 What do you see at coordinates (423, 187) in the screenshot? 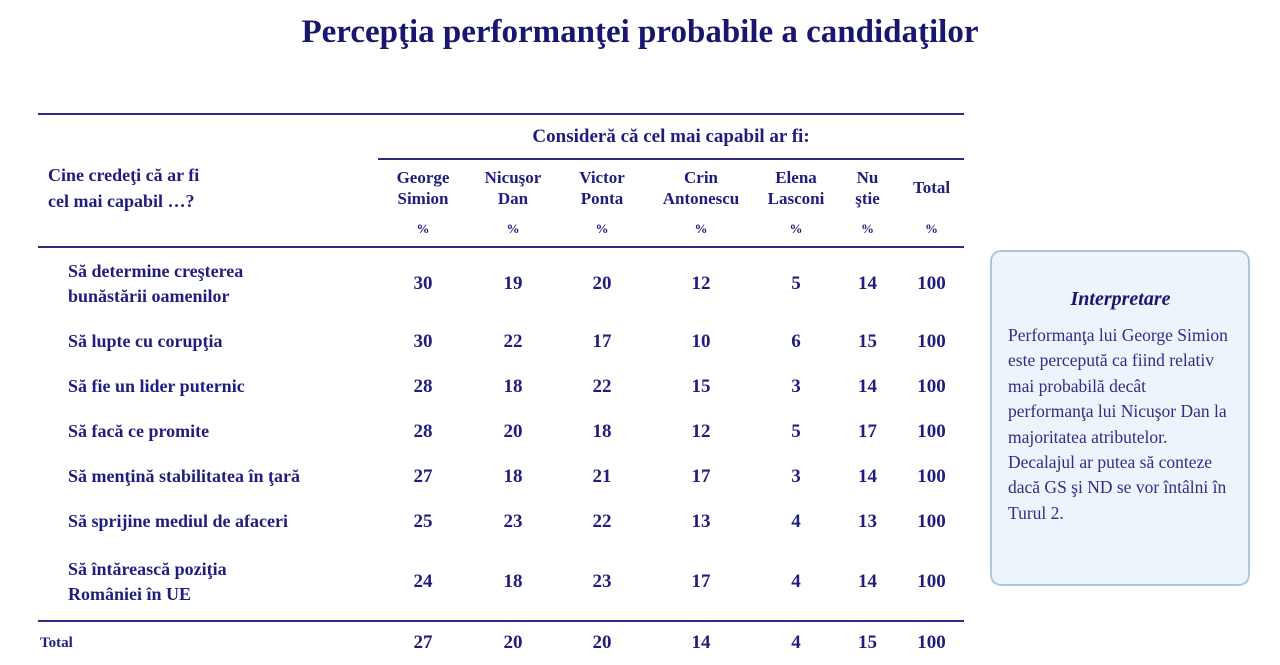
I see `col-header-george-simion: George Simion` at bounding box center [423, 187].